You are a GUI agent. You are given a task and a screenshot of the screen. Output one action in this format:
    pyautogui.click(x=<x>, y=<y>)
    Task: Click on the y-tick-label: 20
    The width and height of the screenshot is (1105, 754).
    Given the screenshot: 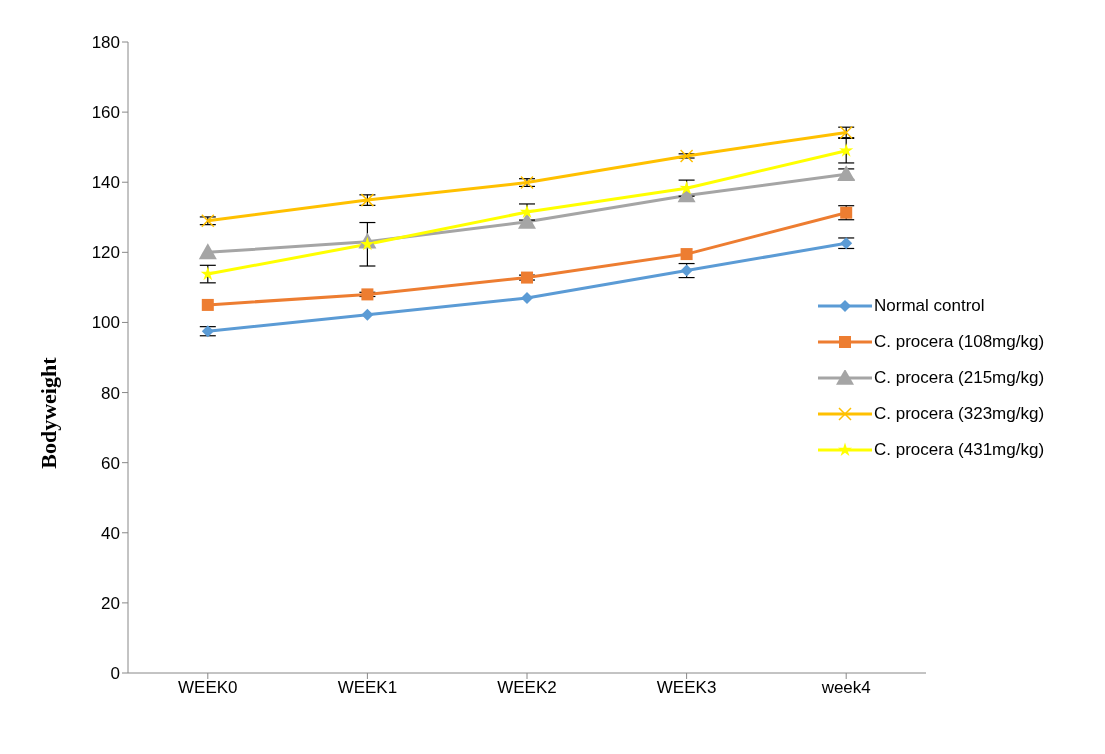 What is the action you would take?
    pyautogui.click(x=110, y=603)
    